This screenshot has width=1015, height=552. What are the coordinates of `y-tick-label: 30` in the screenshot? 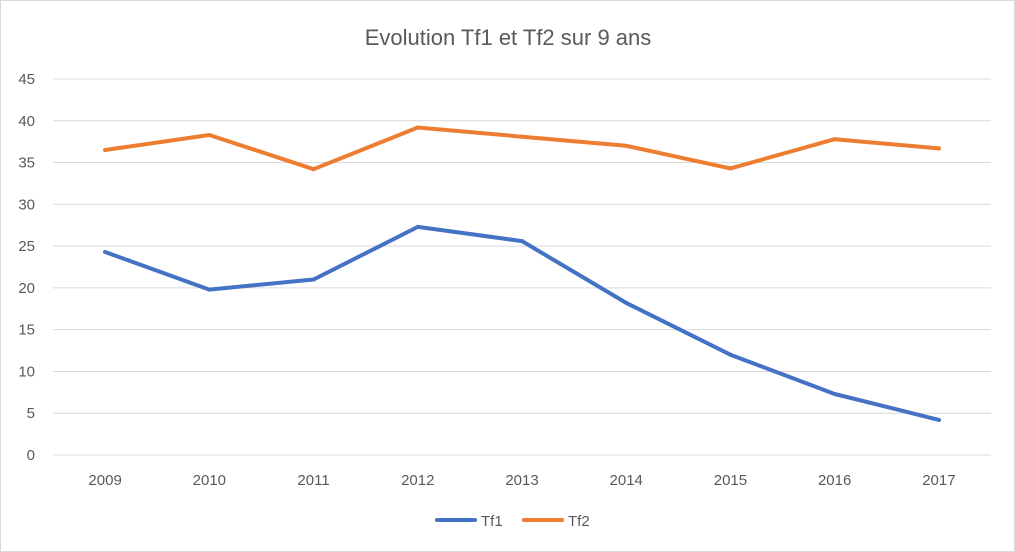 It's located at (26, 204).